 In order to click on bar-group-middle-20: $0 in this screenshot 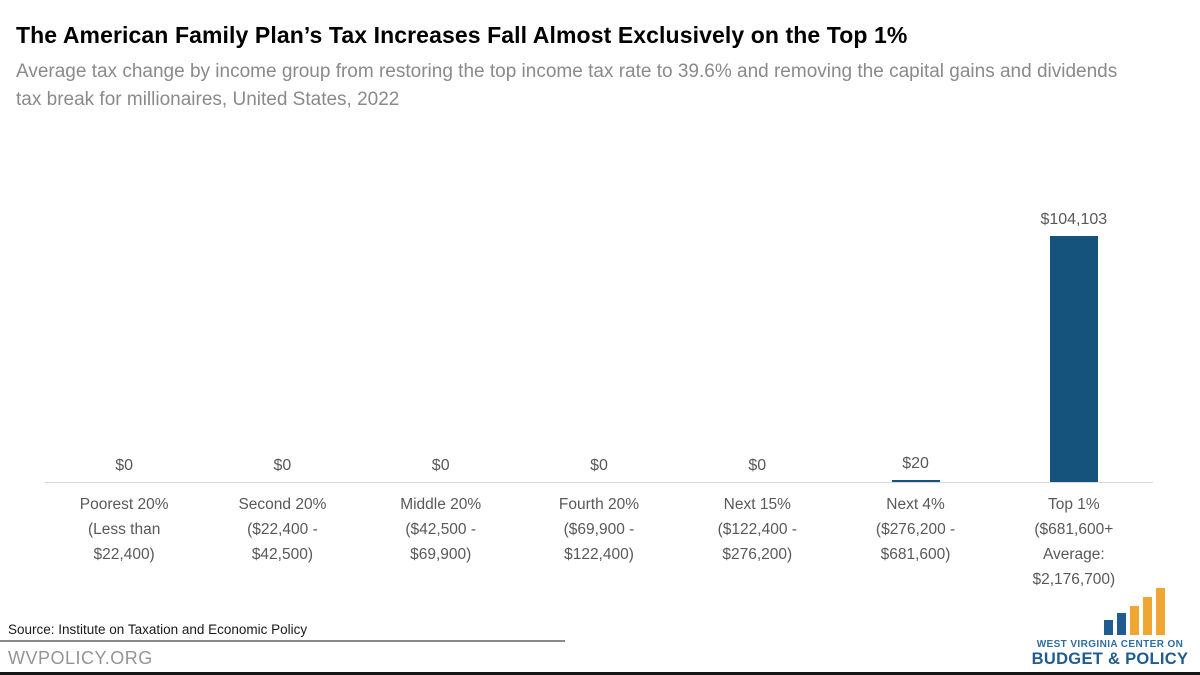, I will do `click(441, 341)`.